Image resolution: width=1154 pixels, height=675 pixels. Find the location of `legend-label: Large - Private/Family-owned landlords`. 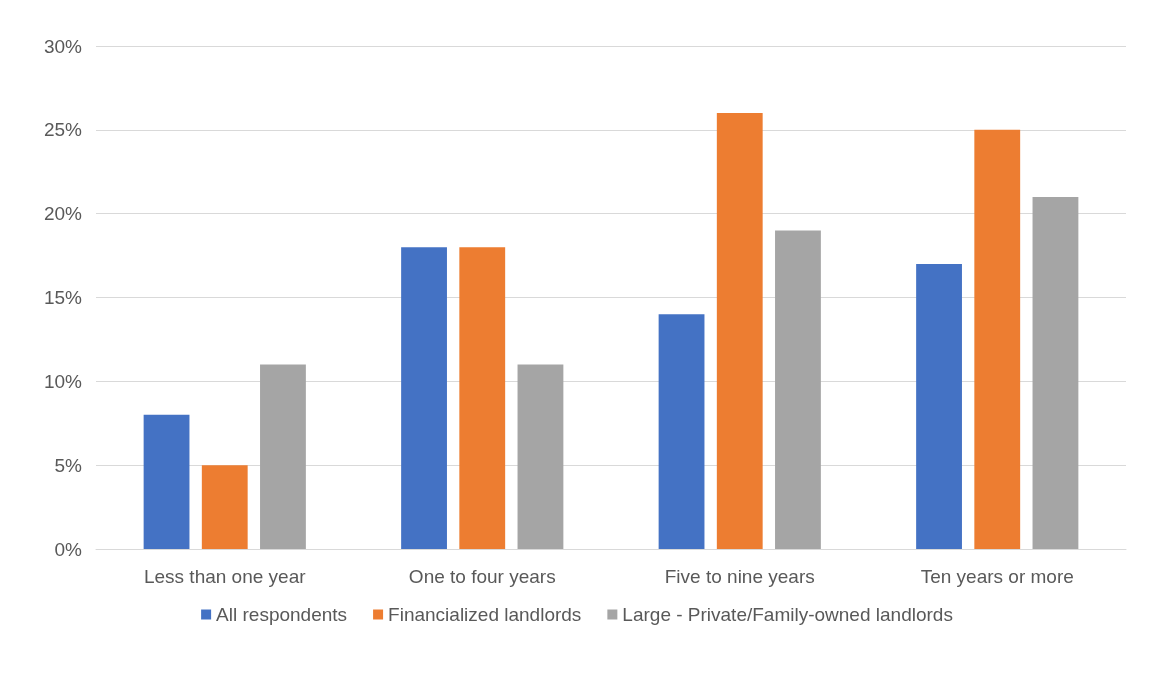

legend-label: Large - Private/Family-owned landlords is located at coordinates (787, 614).